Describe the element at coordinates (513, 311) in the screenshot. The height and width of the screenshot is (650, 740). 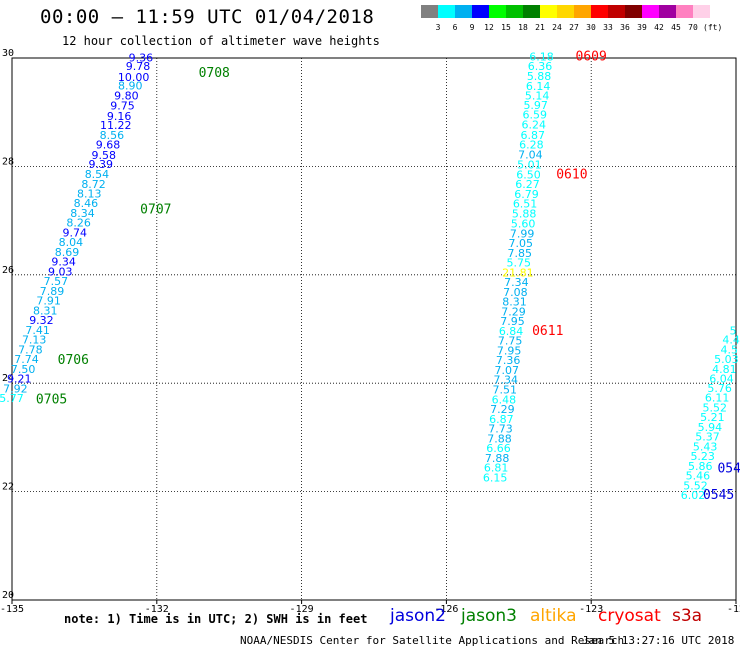
I see `swh-value: 7.29` at that location.